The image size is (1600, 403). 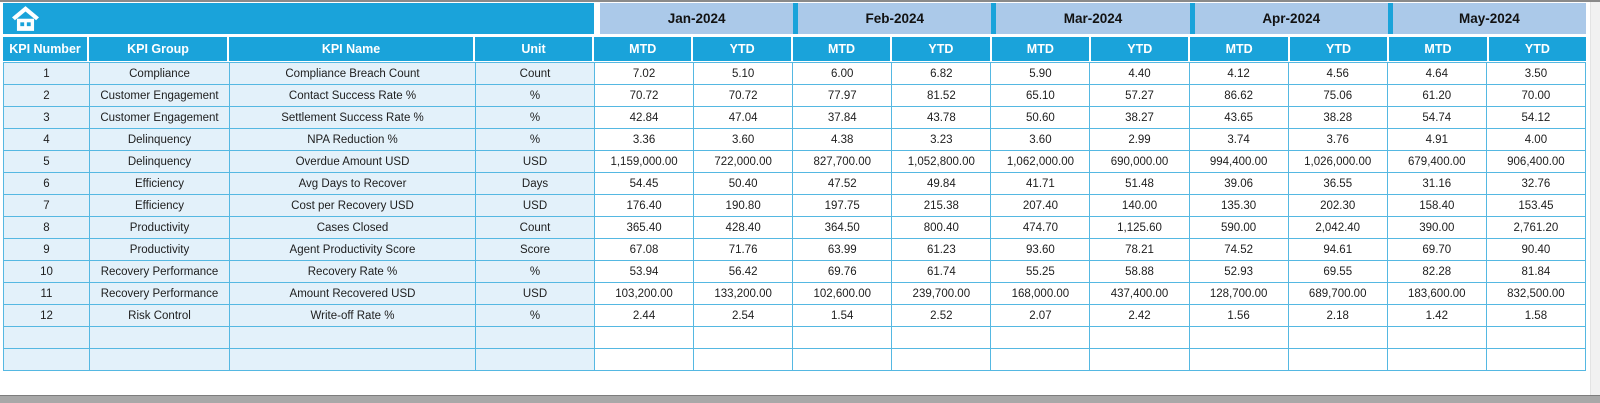 I want to click on cell-value: 1,125.60, so click(x=1139, y=227).